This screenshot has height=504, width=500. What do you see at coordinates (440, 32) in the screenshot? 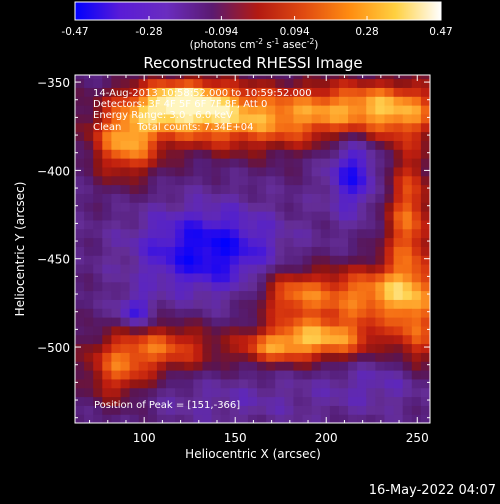
I see `colorbar-tick-label: 0.47` at bounding box center [440, 32].